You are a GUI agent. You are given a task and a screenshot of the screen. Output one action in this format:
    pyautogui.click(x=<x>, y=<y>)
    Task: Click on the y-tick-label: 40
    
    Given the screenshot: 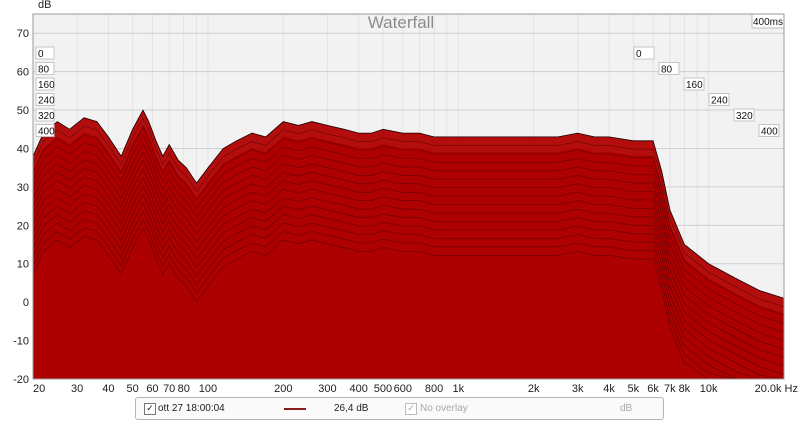 What is the action you would take?
    pyautogui.click(x=23, y=149)
    